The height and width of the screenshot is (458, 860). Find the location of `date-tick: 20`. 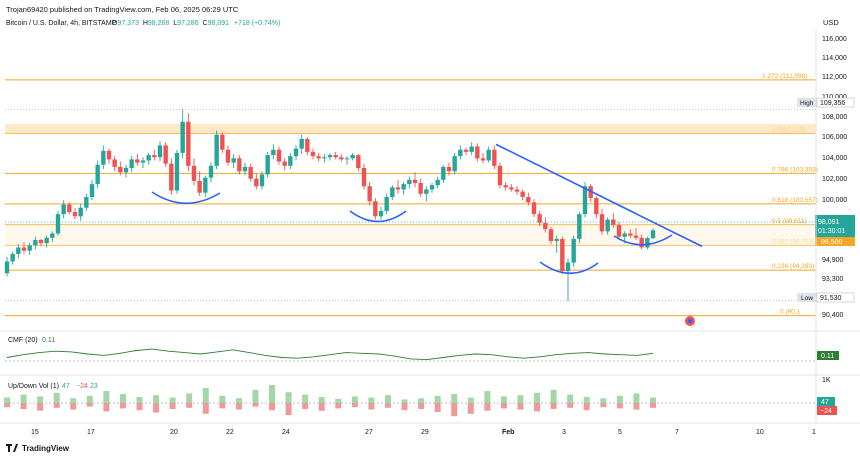

date-tick: 20 is located at coordinates (174, 432).